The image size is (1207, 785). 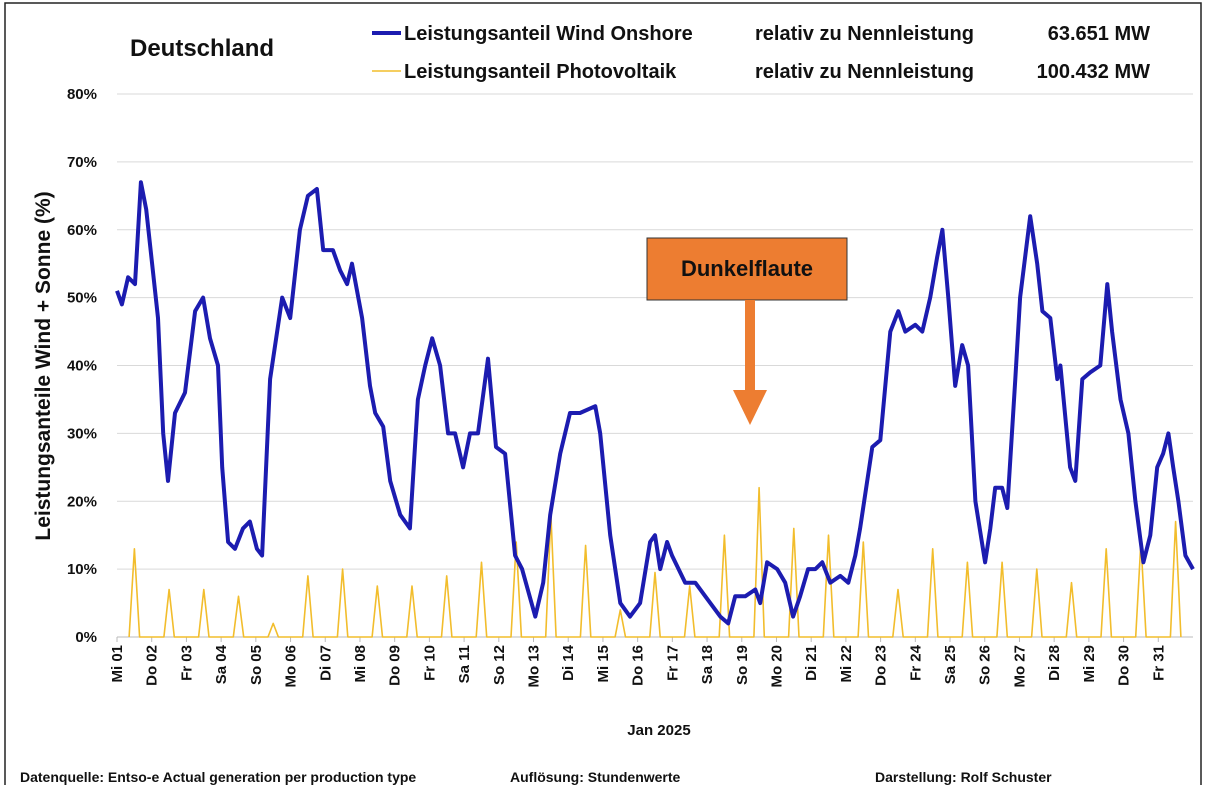 I want to click on x-tick-label: So 05, so click(x=256, y=665).